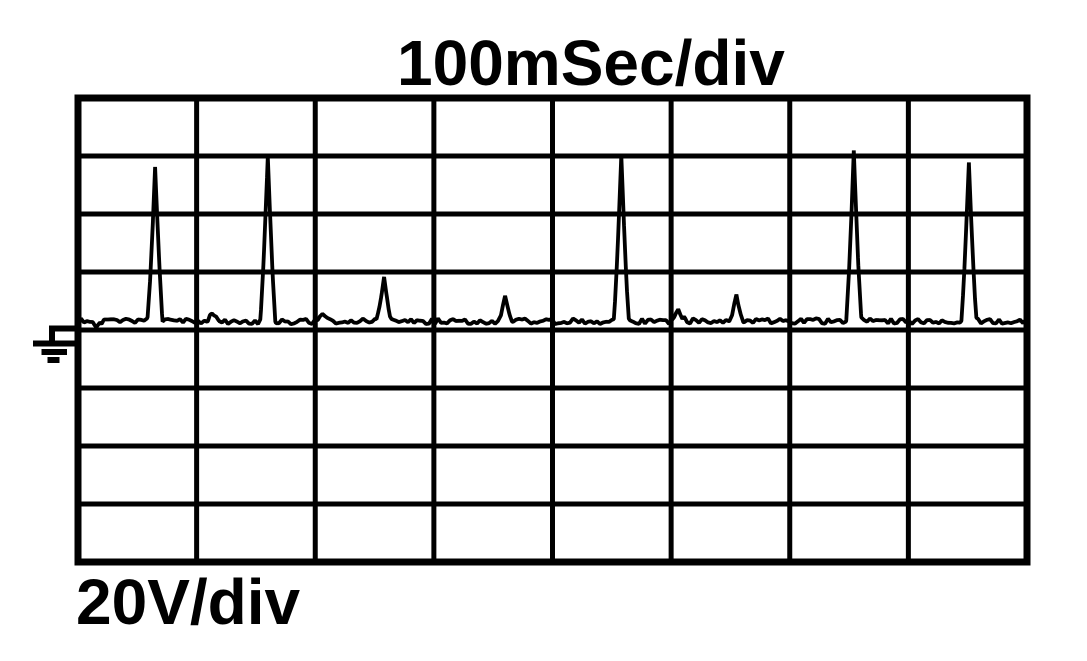 This screenshot has width=1087, height=661. What do you see at coordinates (188, 602) in the screenshot?
I see `volts-per-div-label: 20V/div` at bounding box center [188, 602].